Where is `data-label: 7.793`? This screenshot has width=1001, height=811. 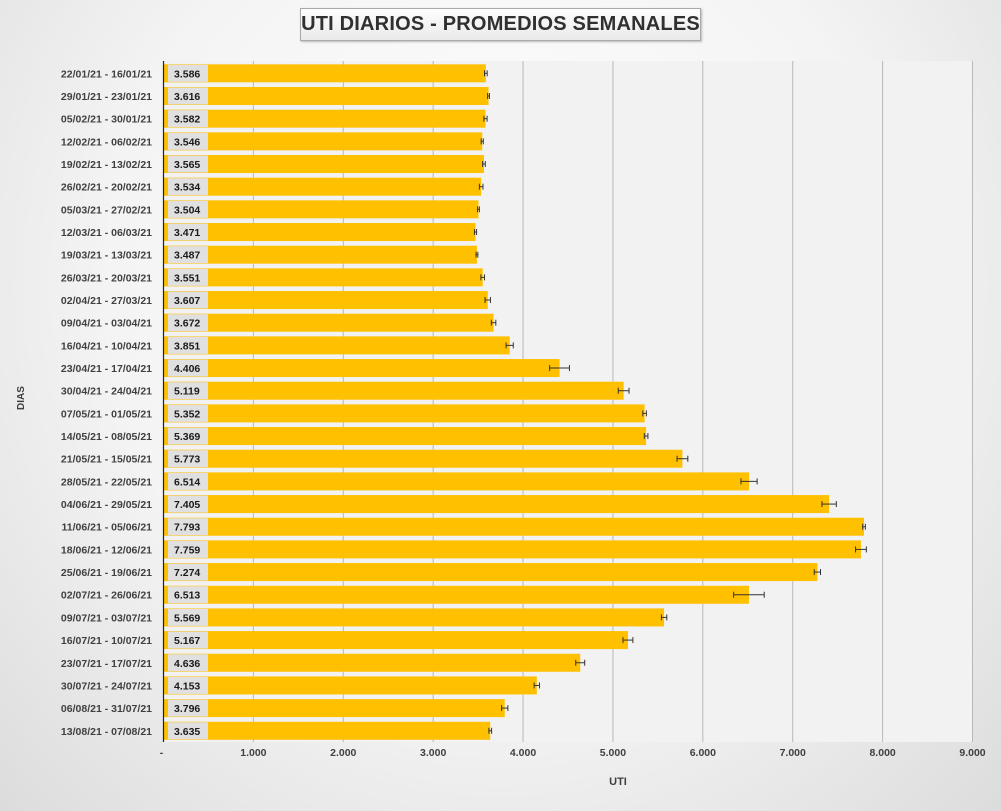 data-label: 7.793 is located at coordinates (187, 528).